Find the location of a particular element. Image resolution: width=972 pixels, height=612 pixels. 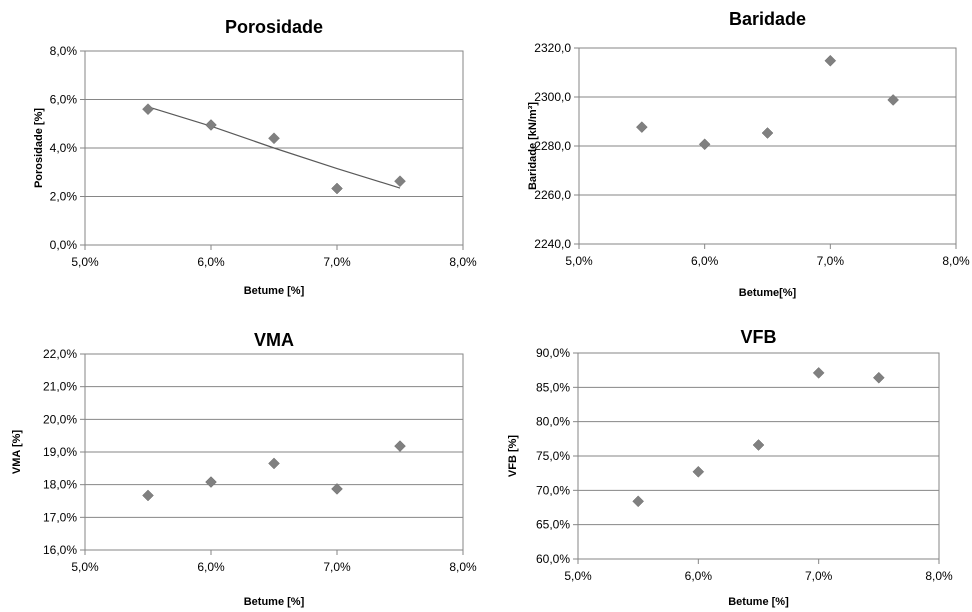

y-tick-label: 2300,0 is located at coordinates (552, 97).